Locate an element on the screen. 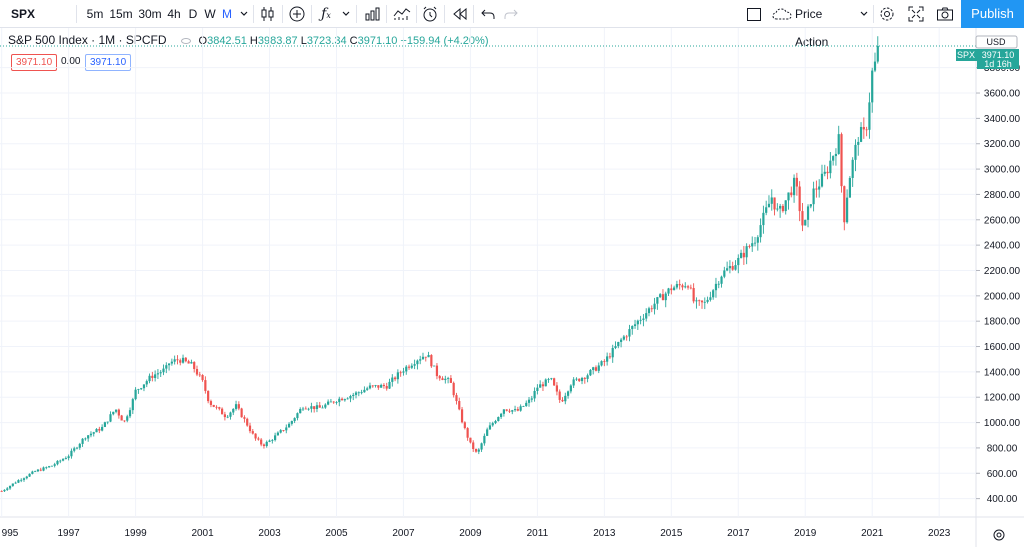  series-title: S&P 500 Index · 1M · SPCFD is located at coordinates (87, 40).